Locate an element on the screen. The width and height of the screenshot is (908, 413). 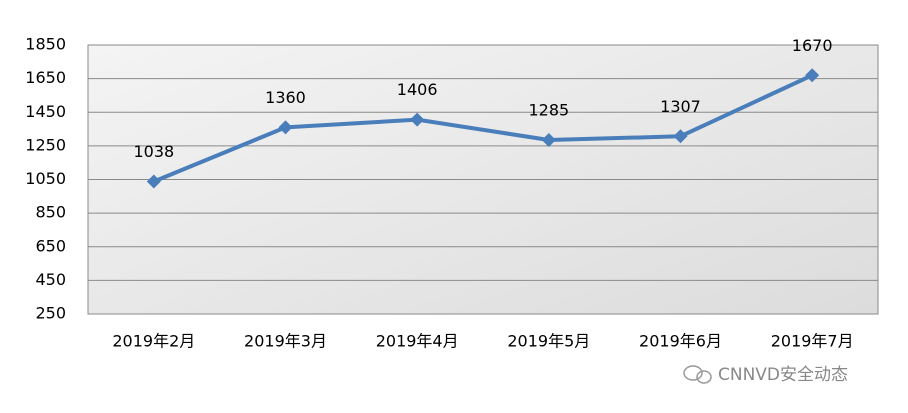
x-tick-label: 2019年2月 is located at coordinates (153, 341).